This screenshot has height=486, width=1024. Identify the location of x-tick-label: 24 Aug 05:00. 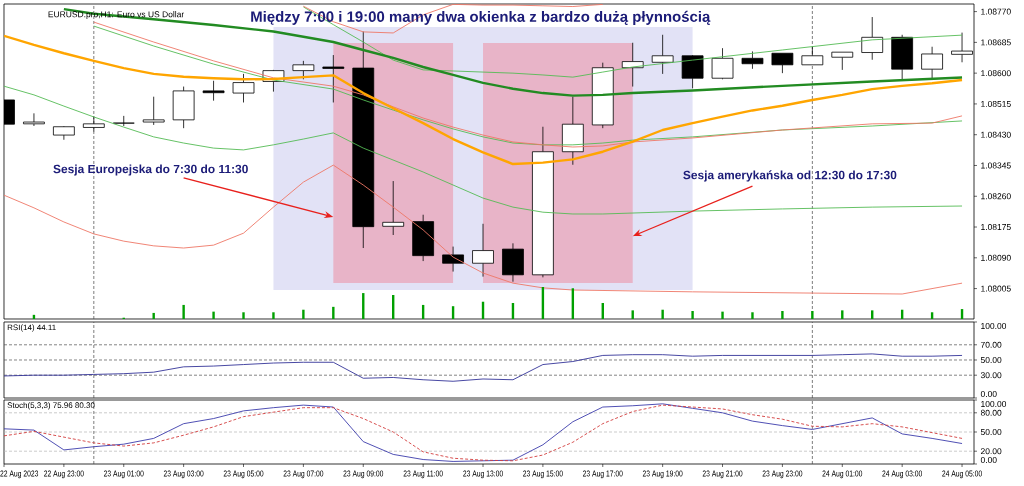
(962, 474).